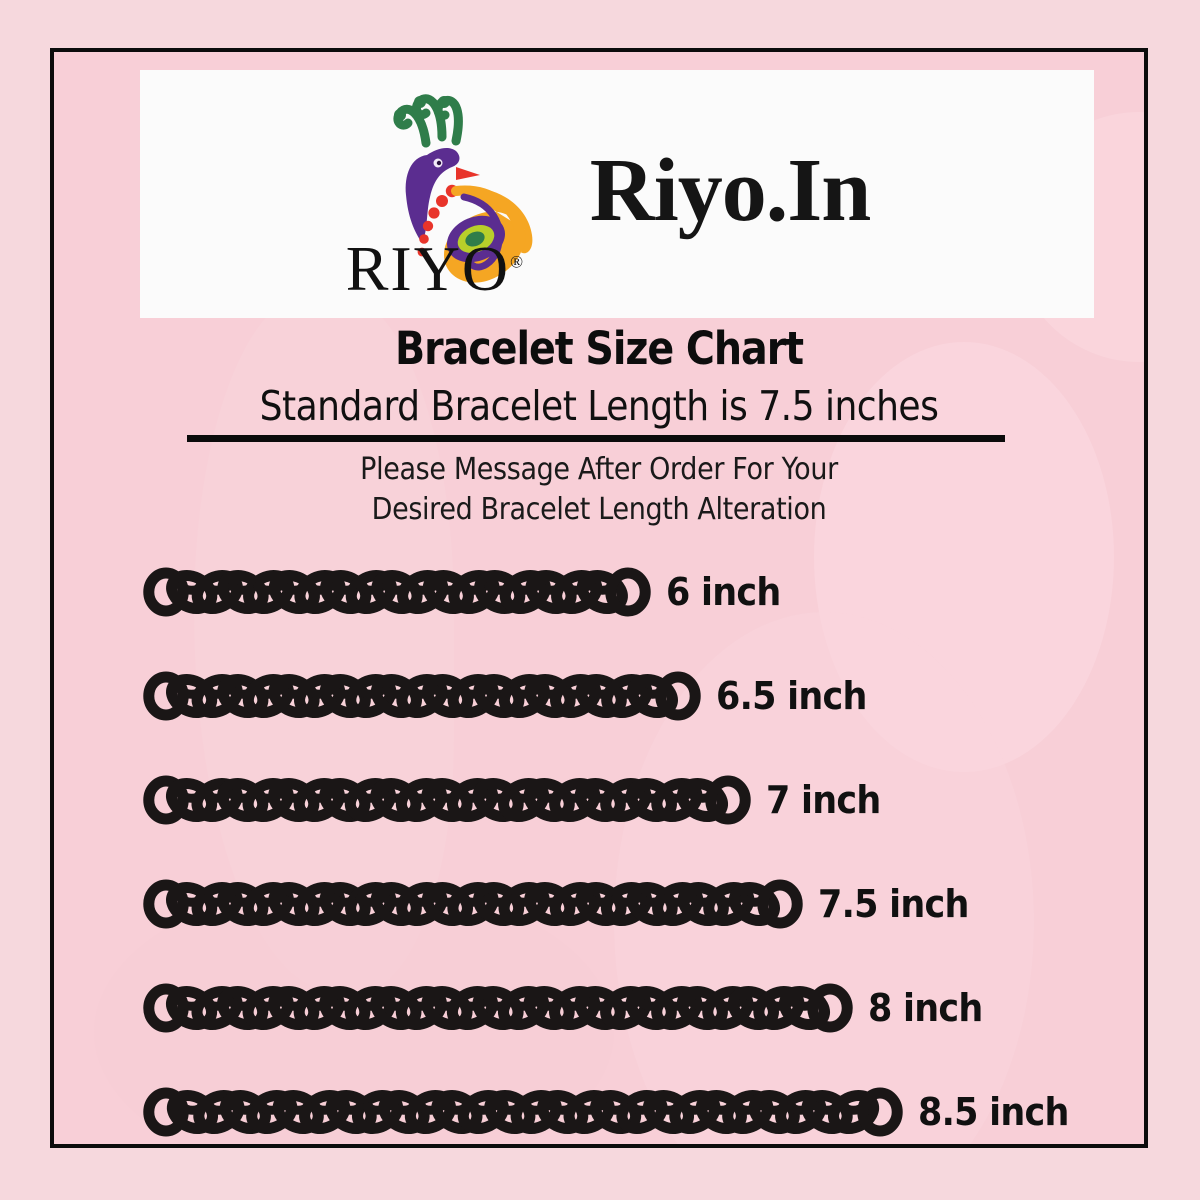  Describe the element at coordinates (450, 194) in the screenshot. I see `peacock-icon: RIYO®` at that location.